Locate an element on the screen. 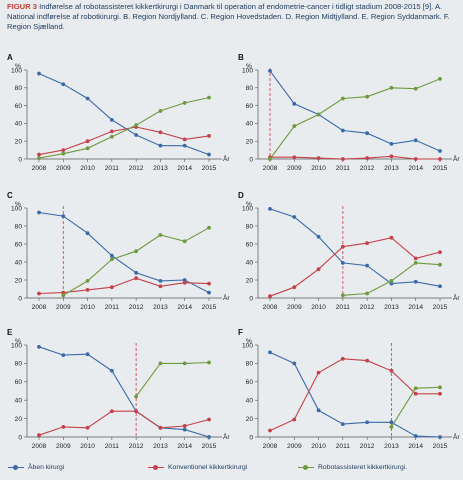 This screenshot has width=463, height=480. panel-label-b: B is located at coordinates (241, 57).